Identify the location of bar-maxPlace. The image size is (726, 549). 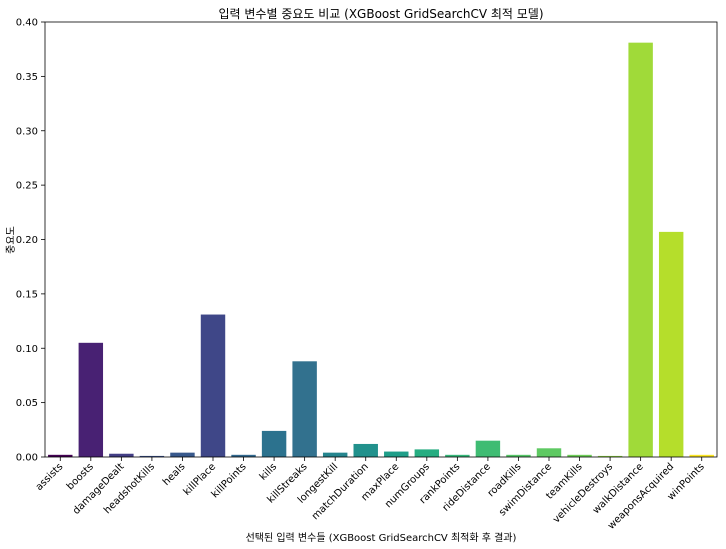
(396, 454).